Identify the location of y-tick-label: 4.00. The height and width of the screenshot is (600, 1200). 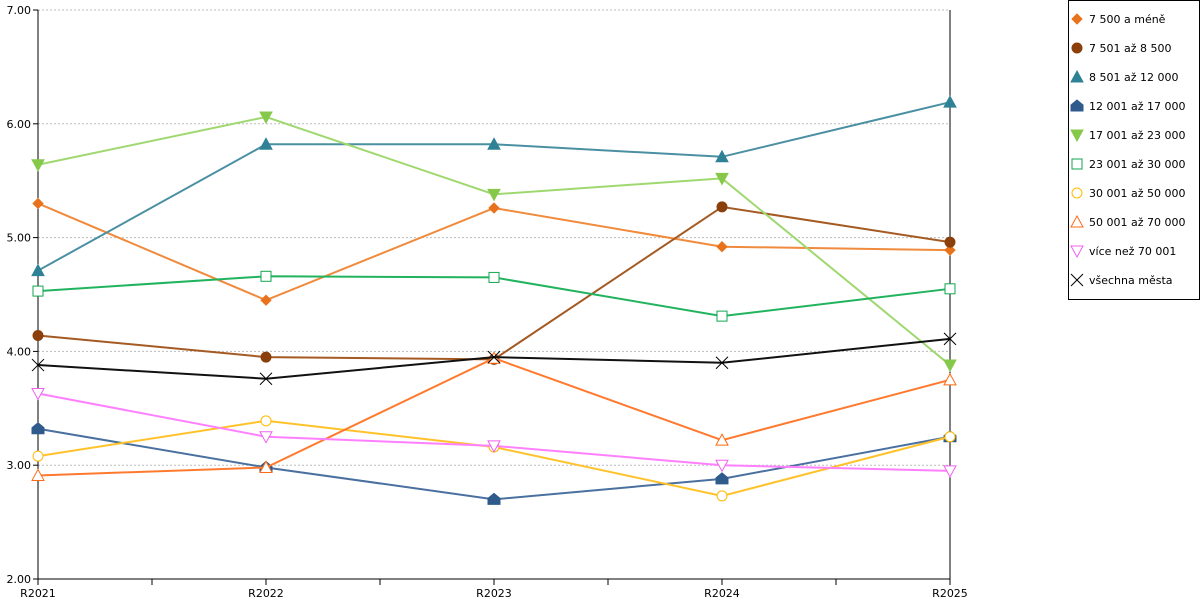
(19, 351).